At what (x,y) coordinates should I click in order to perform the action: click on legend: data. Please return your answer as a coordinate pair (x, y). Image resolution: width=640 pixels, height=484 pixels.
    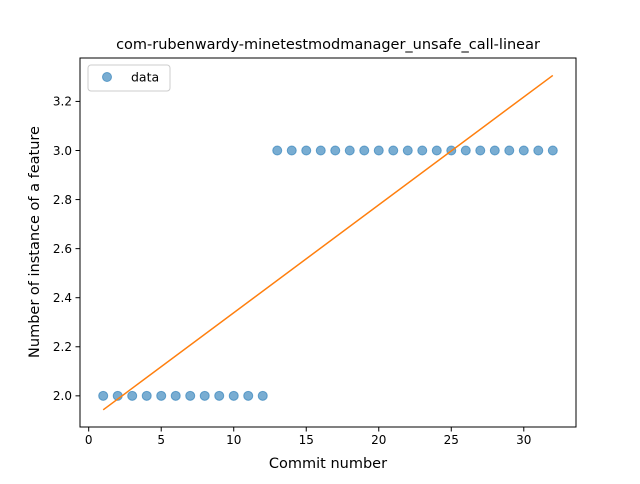
    Looking at the image, I should click on (129, 78).